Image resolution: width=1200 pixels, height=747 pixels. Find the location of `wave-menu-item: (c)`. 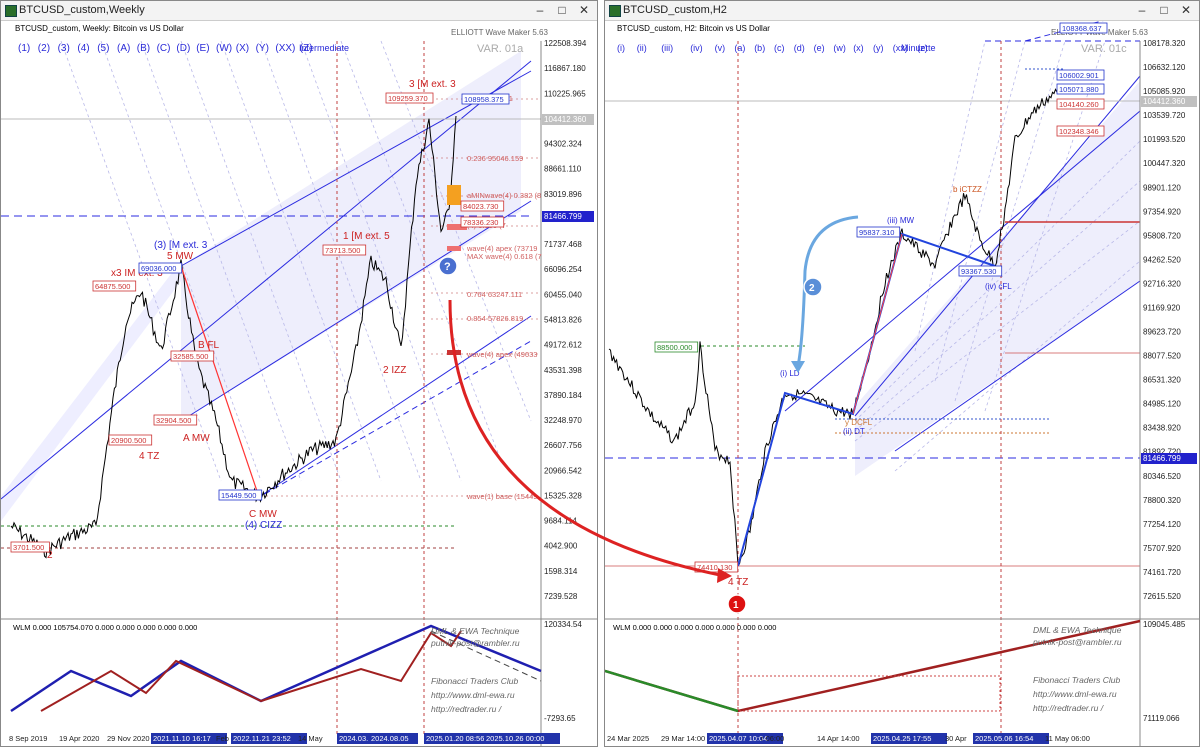

wave-menu-item: (c) is located at coordinates (779, 48).